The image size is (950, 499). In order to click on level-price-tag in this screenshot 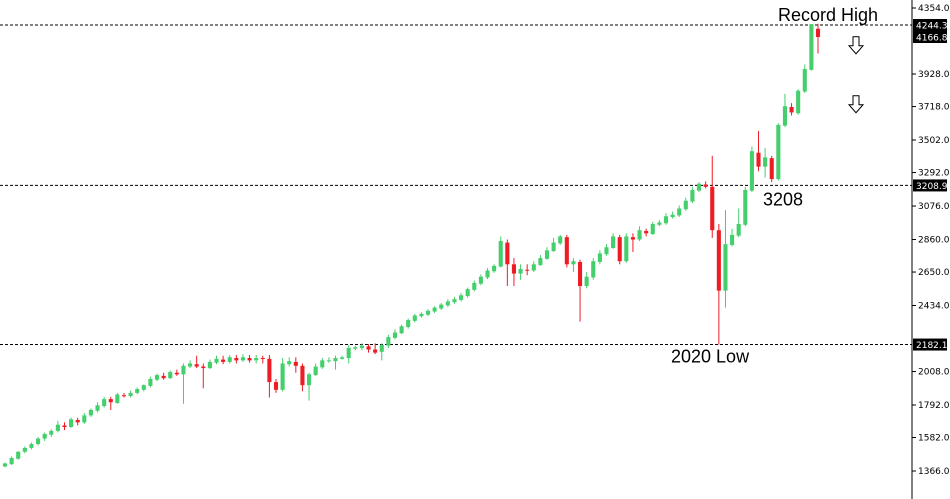, I will do `click(930, 185)`.